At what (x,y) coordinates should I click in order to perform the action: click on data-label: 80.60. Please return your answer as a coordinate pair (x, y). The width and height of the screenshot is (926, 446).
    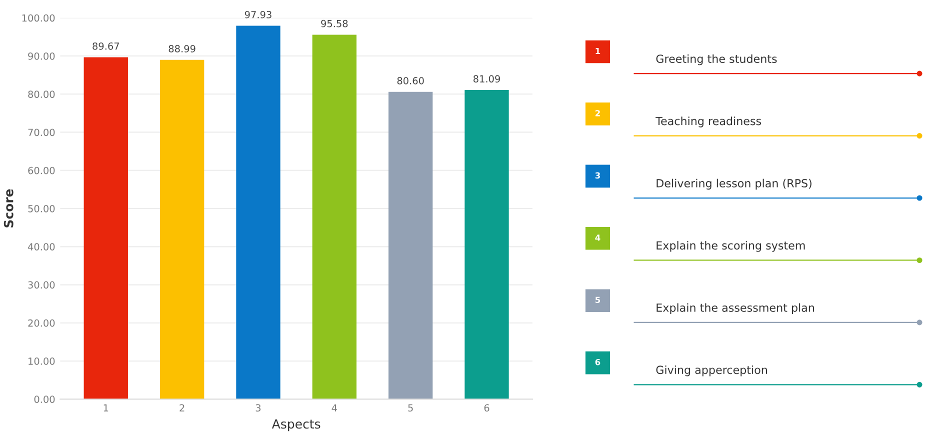
    Looking at the image, I should click on (410, 80).